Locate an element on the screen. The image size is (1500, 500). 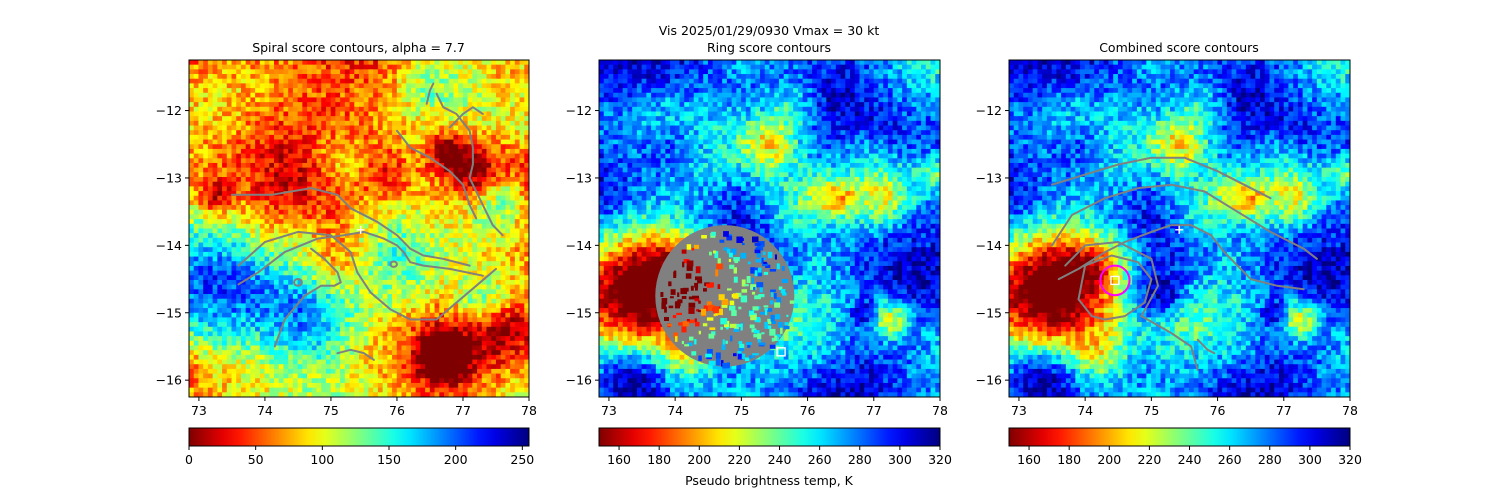
colorbar-tick-label: 220 is located at coordinates (739, 459).